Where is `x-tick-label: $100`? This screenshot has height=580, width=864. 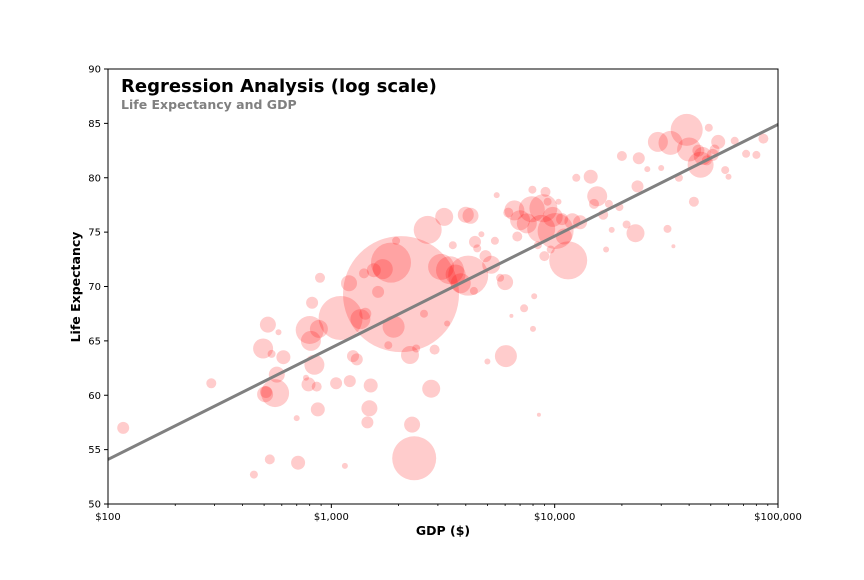 x-tick-label: $100 is located at coordinates (107, 517).